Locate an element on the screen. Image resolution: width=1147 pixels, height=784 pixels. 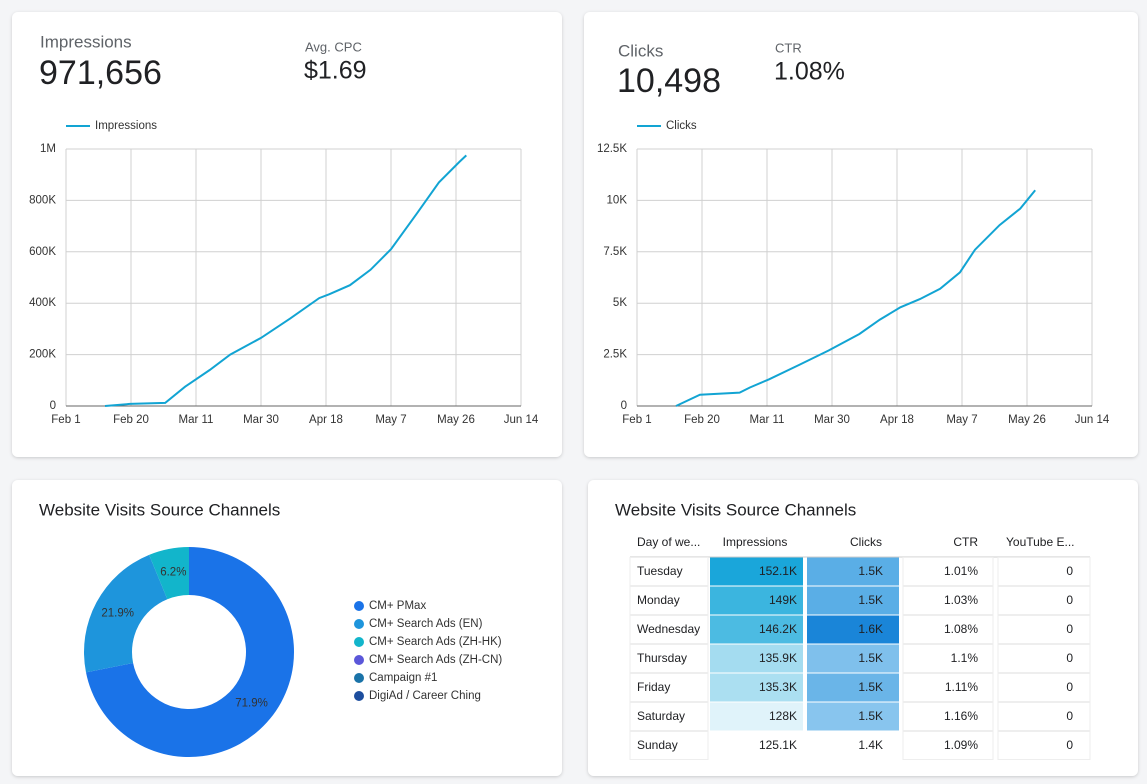
legend-label: CM+ PMax is located at coordinates (397, 606).